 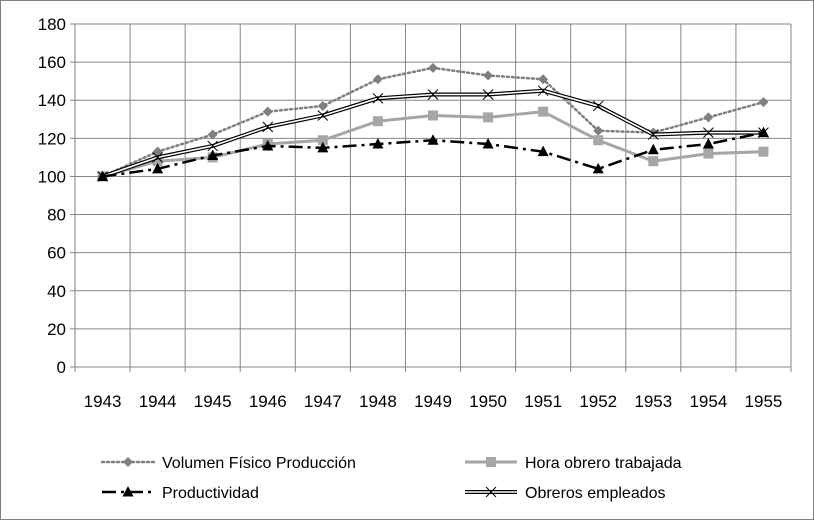 What do you see at coordinates (52, 24) in the screenshot?
I see `y-tick-label: 180` at bounding box center [52, 24].